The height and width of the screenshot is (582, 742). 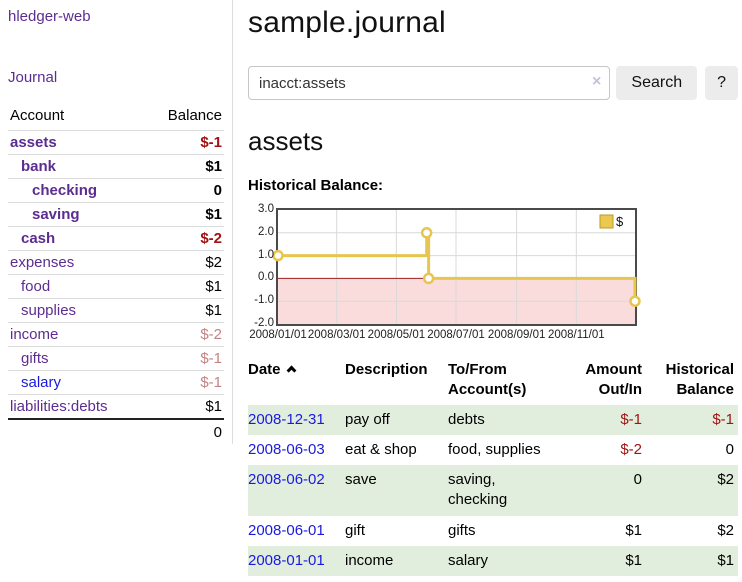 I want to click on x-axis-tick-label: 2008/11/01, so click(x=576, y=335).